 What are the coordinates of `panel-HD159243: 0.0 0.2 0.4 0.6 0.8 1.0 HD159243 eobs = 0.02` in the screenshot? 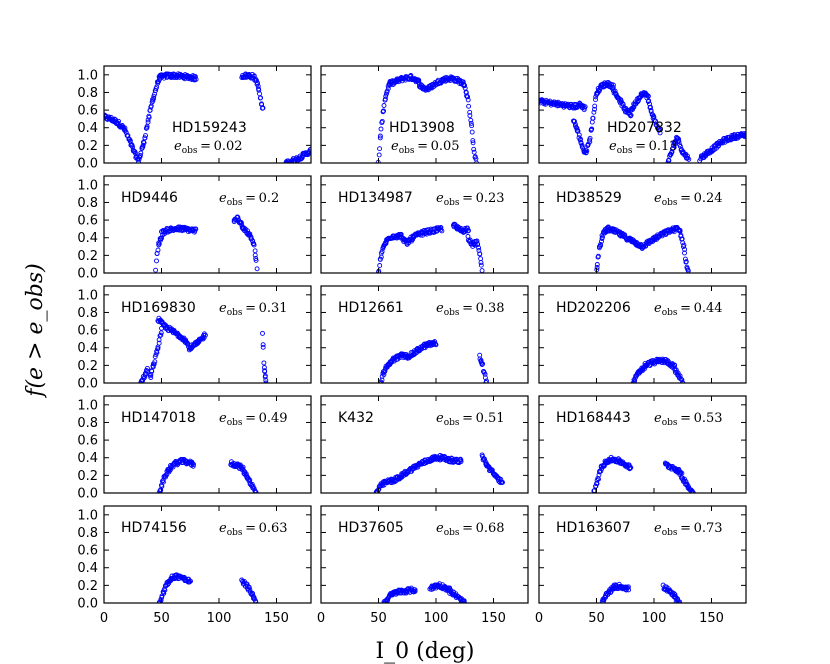 It's located at (194, 118).